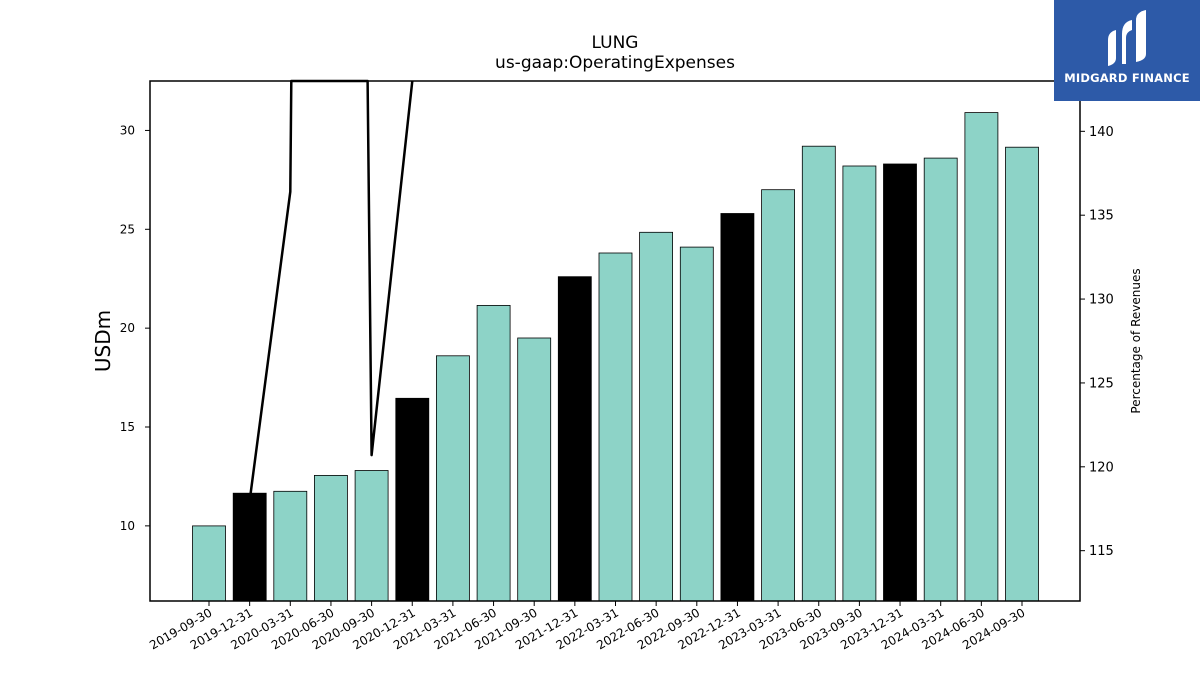  What do you see at coordinates (103, 341) in the screenshot?
I see `y-axis-left-label: USDm` at bounding box center [103, 341].